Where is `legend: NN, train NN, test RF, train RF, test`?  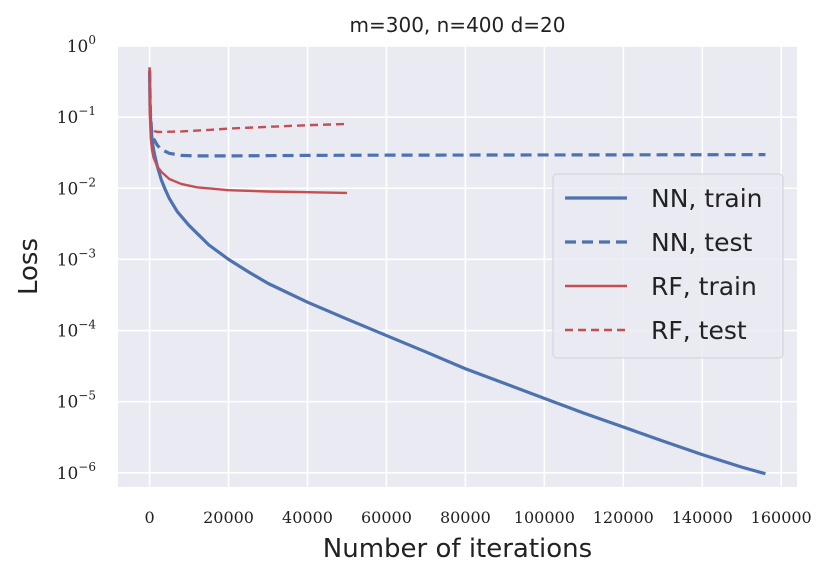
legend: NN, train NN, test RF, train RF, test is located at coordinates (668, 266).